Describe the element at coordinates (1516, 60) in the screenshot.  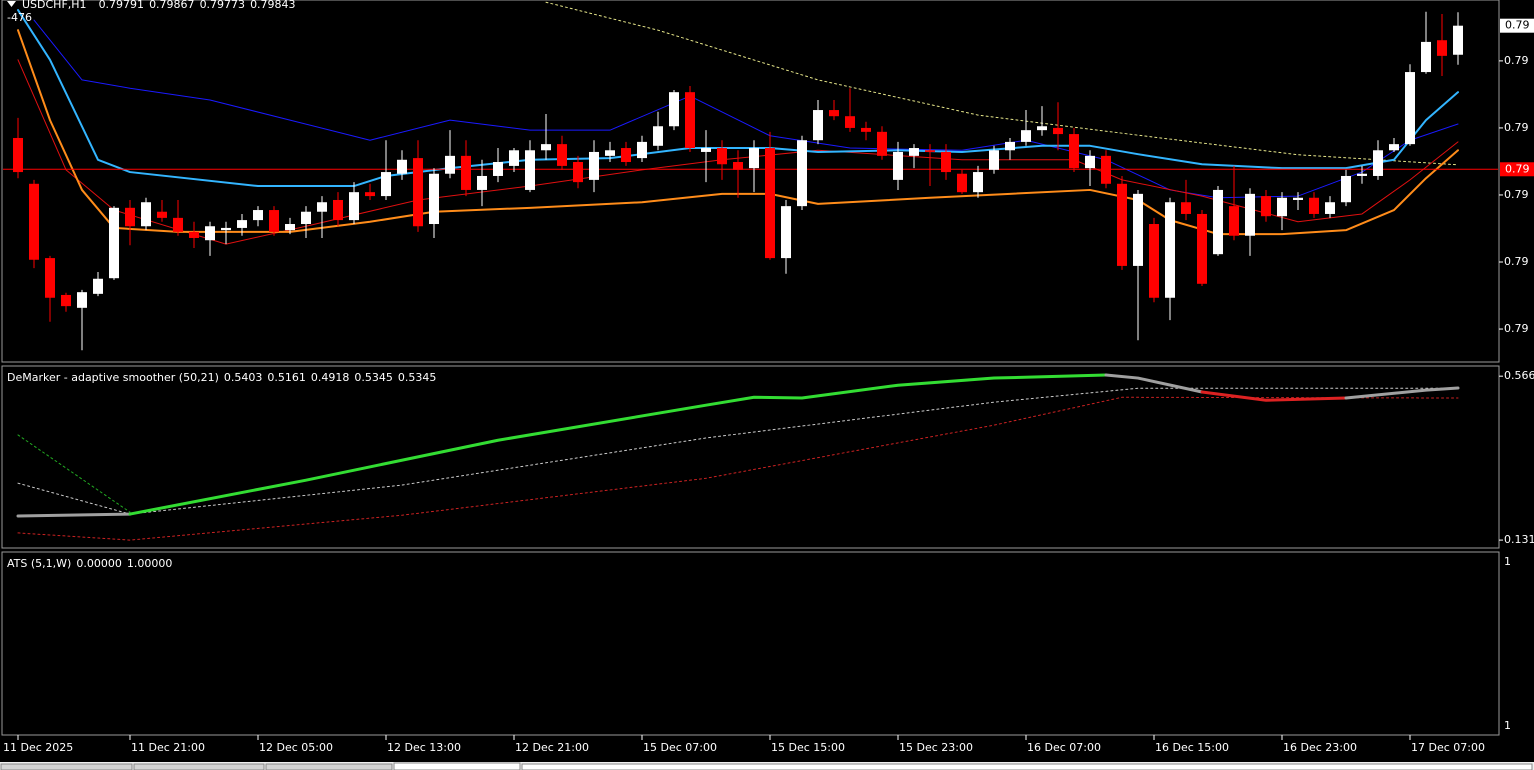
I see `y-tick-label: 0.79` at that location.